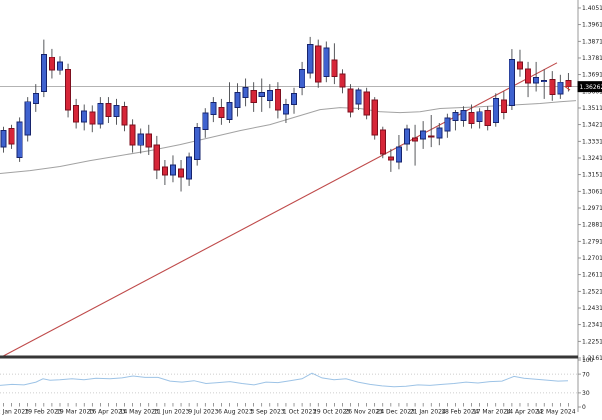 The image size is (602, 420). Describe the element at coordinates (592, 141) in the screenshot. I see `price-axis-label: 1.33310` at that location.